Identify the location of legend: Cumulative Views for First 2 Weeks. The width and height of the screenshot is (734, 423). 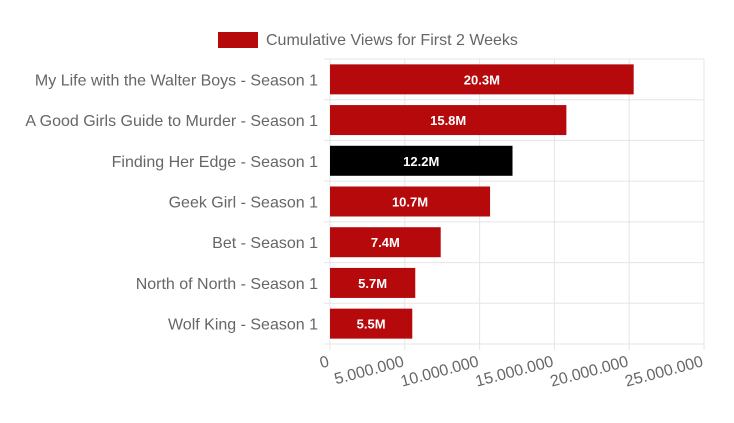
(368, 40).